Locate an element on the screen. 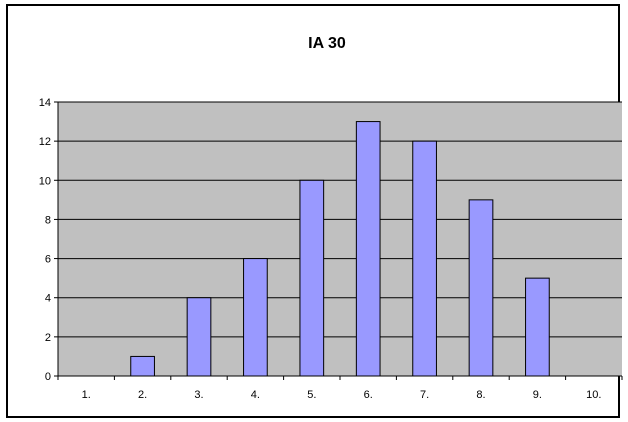 The width and height of the screenshot is (628, 422). x-tick-label: 10. is located at coordinates (593, 395).